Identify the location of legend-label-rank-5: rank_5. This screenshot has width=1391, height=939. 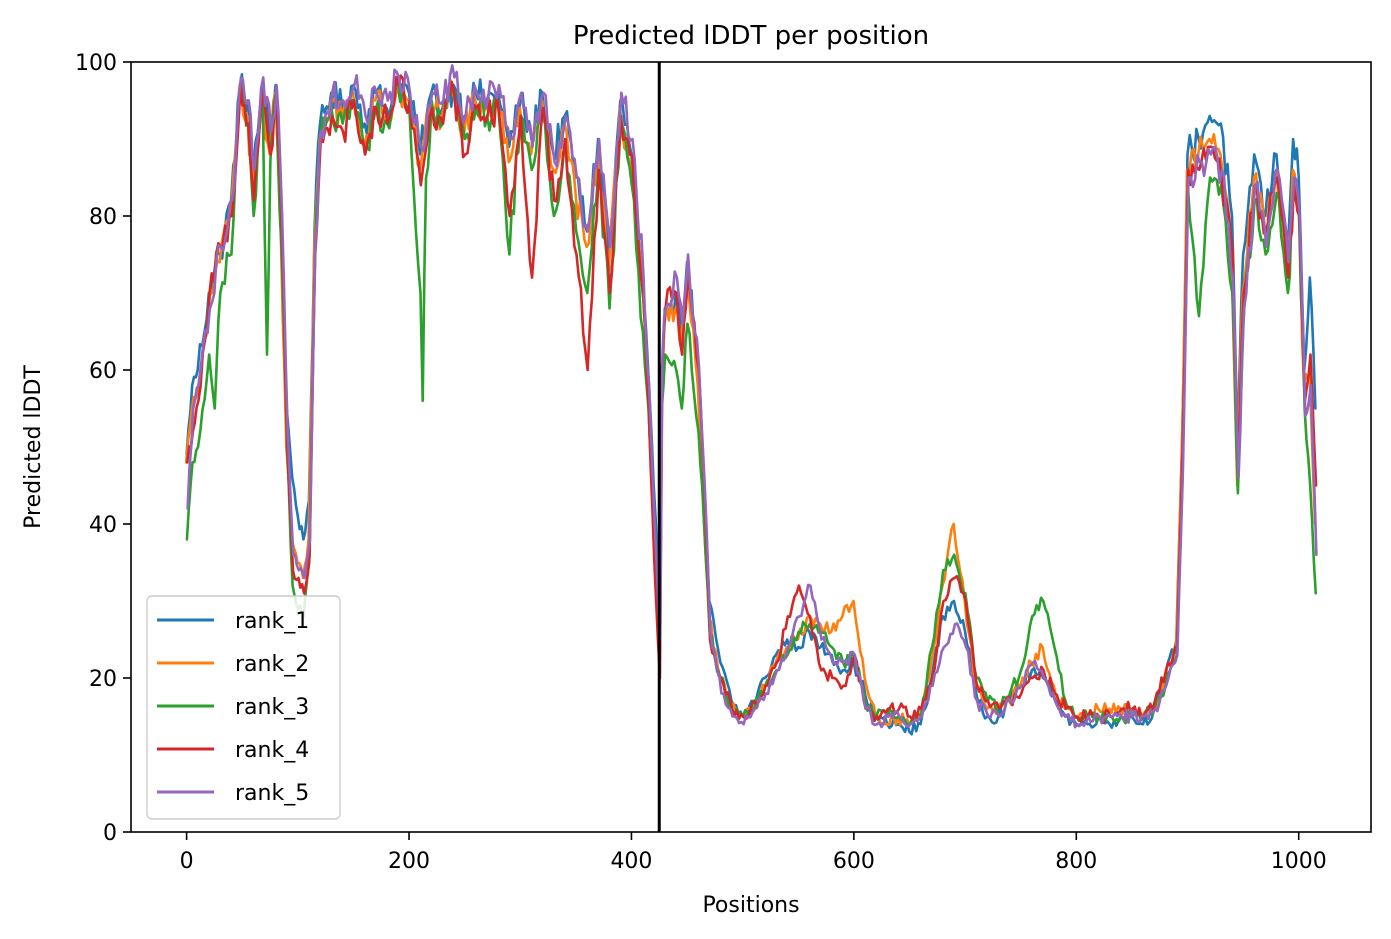
(272, 793).